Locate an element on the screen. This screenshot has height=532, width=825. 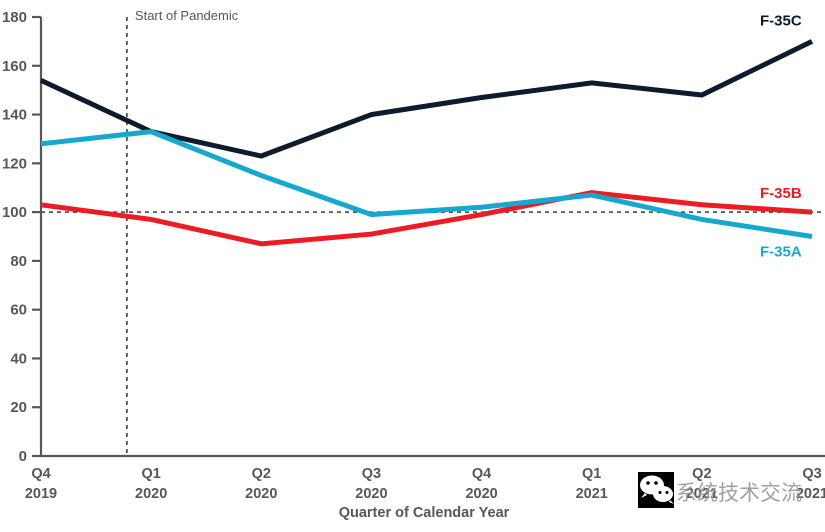
wechat-icon is located at coordinates (657, 489).